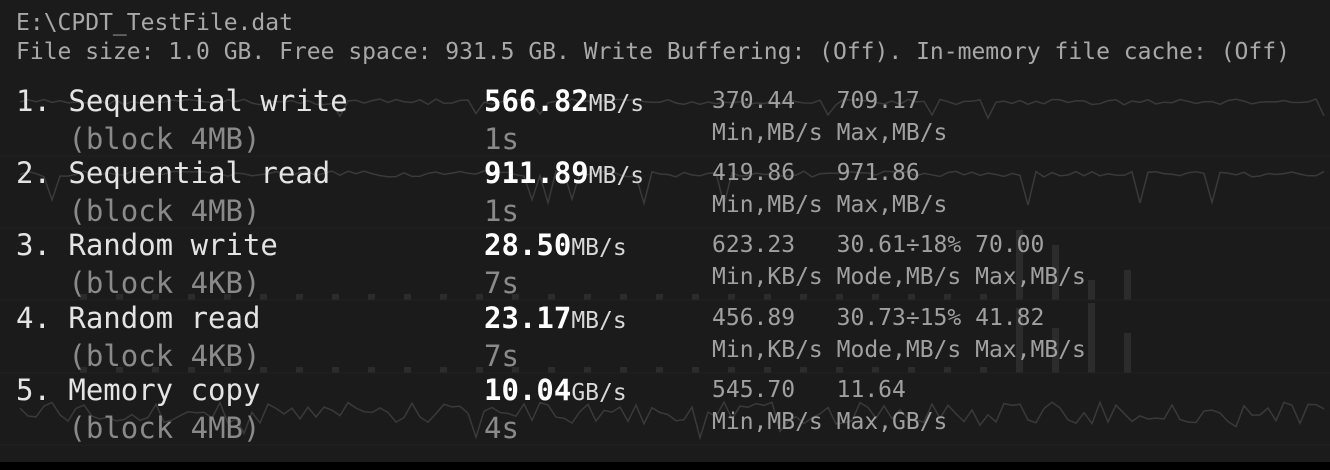 The image size is (1330, 470). What do you see at coordinates (665, 466) in the screenshot?
I see `bottom-bar` at bounding box center [665, 466].